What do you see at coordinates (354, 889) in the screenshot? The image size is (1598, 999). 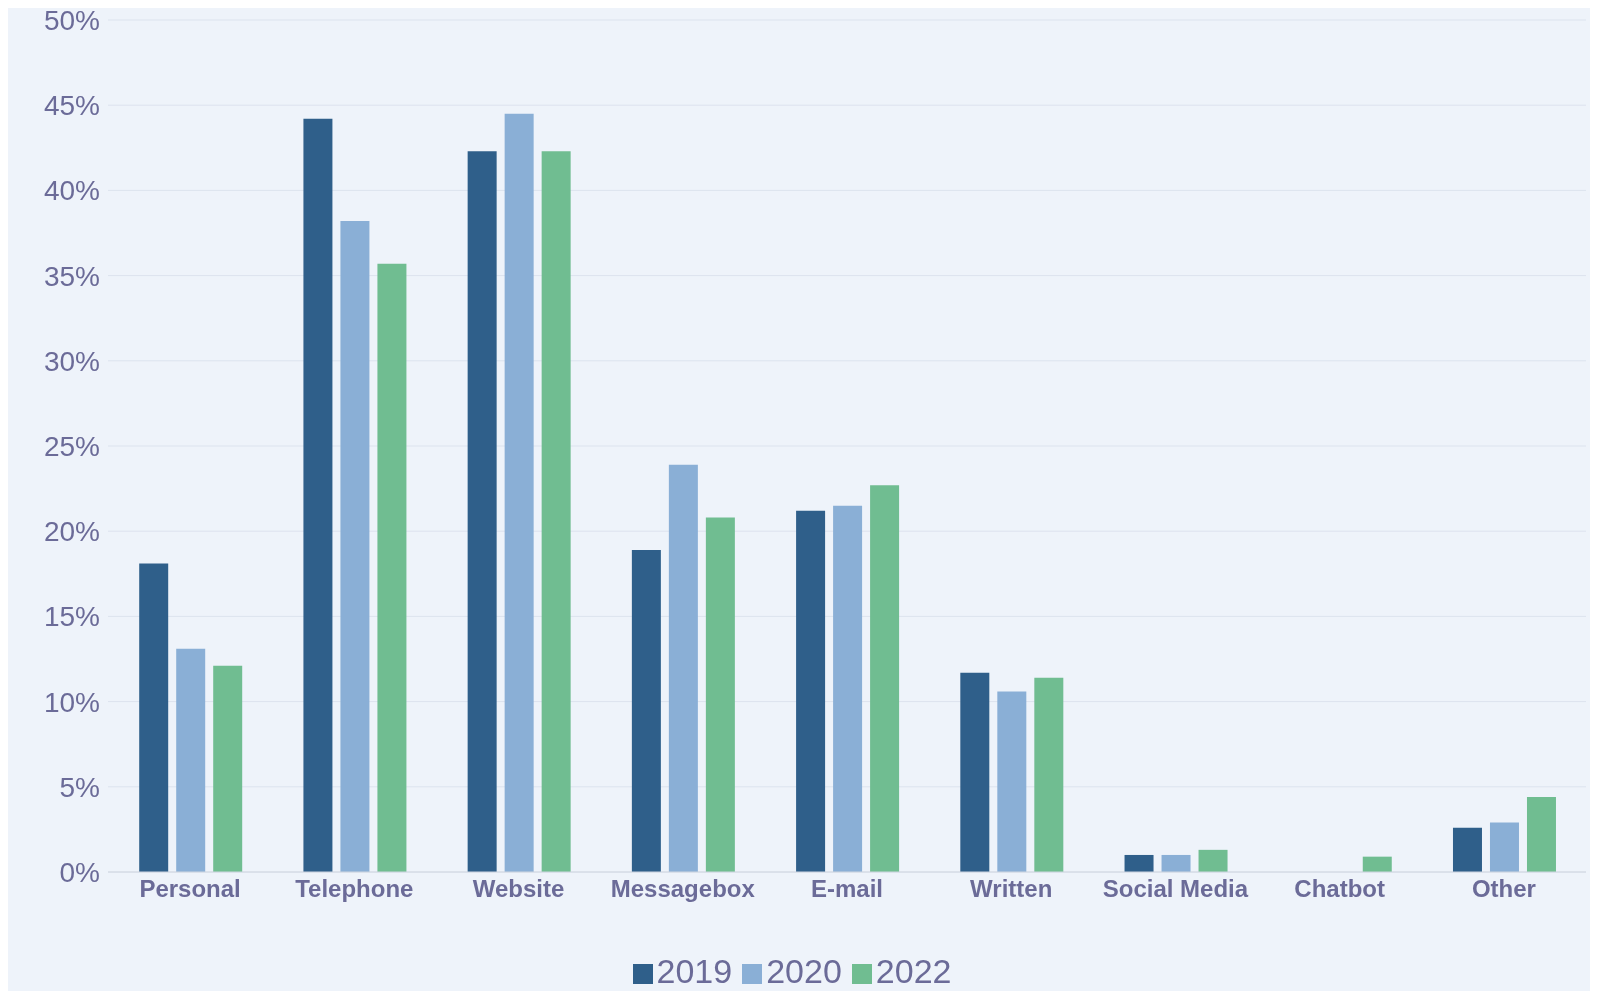 I see `x-tick-label: Telephone` at bounding box center [354, 889].